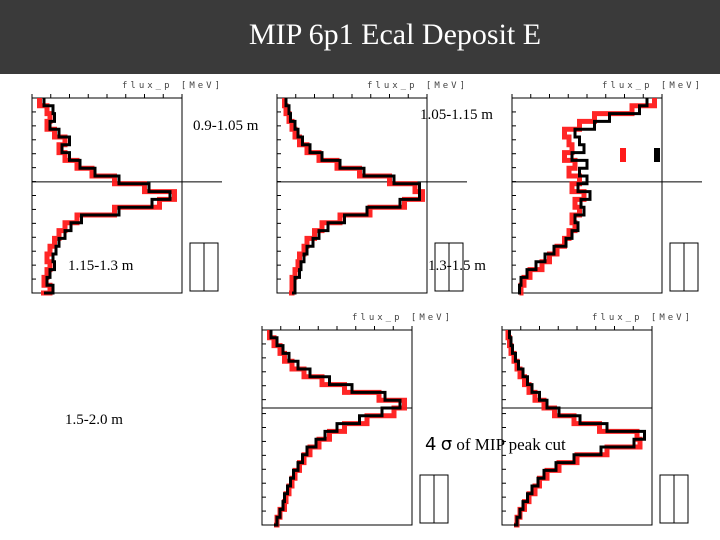 The height and width of the screenshot is (540, 720). Describe the element at coordinates (101, 266) in the screenshot. I see `range-label-r3: 1.15-1.3 m` at that location.